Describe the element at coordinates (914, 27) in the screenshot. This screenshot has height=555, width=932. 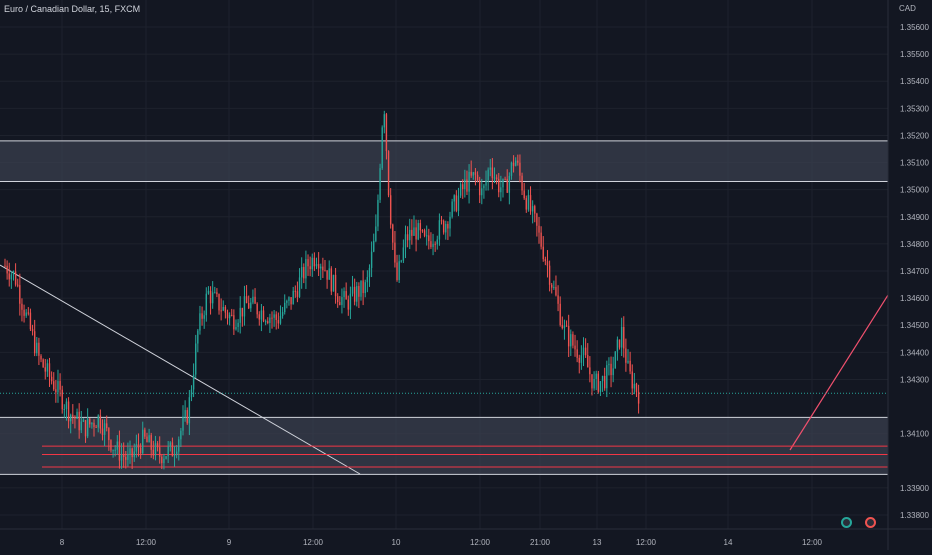
I see `y-tick-label: 1.35600` at that location.